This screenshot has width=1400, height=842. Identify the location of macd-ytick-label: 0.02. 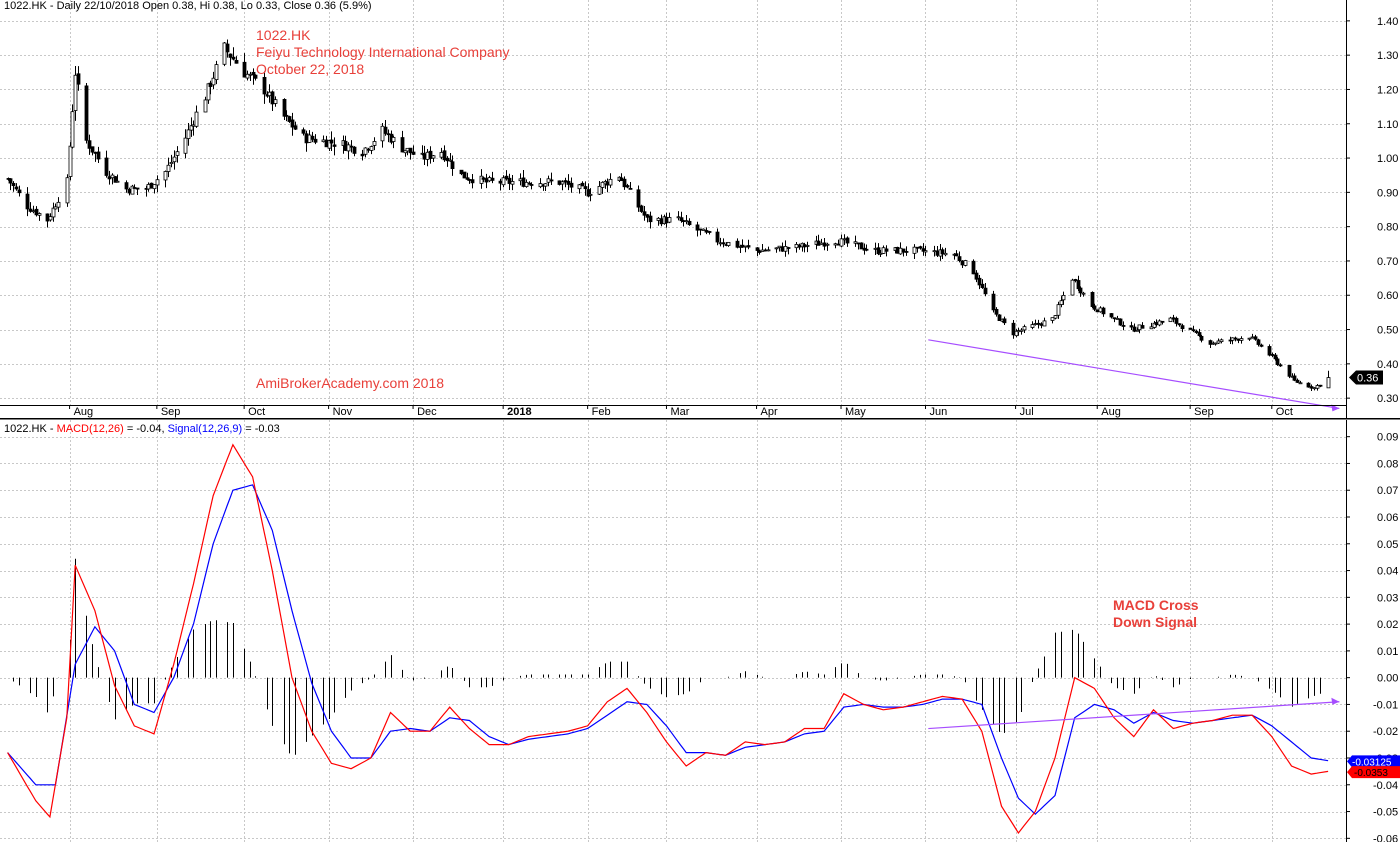
(1387, 625).